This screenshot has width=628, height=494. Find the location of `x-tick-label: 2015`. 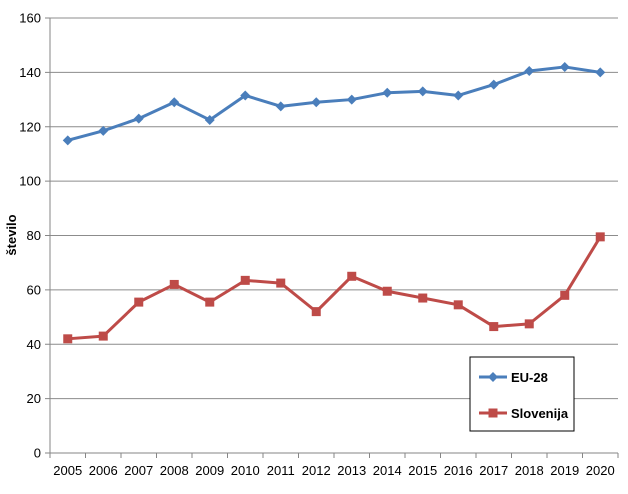

x-tick-label: 2015 is located at coordinates (422, 470).